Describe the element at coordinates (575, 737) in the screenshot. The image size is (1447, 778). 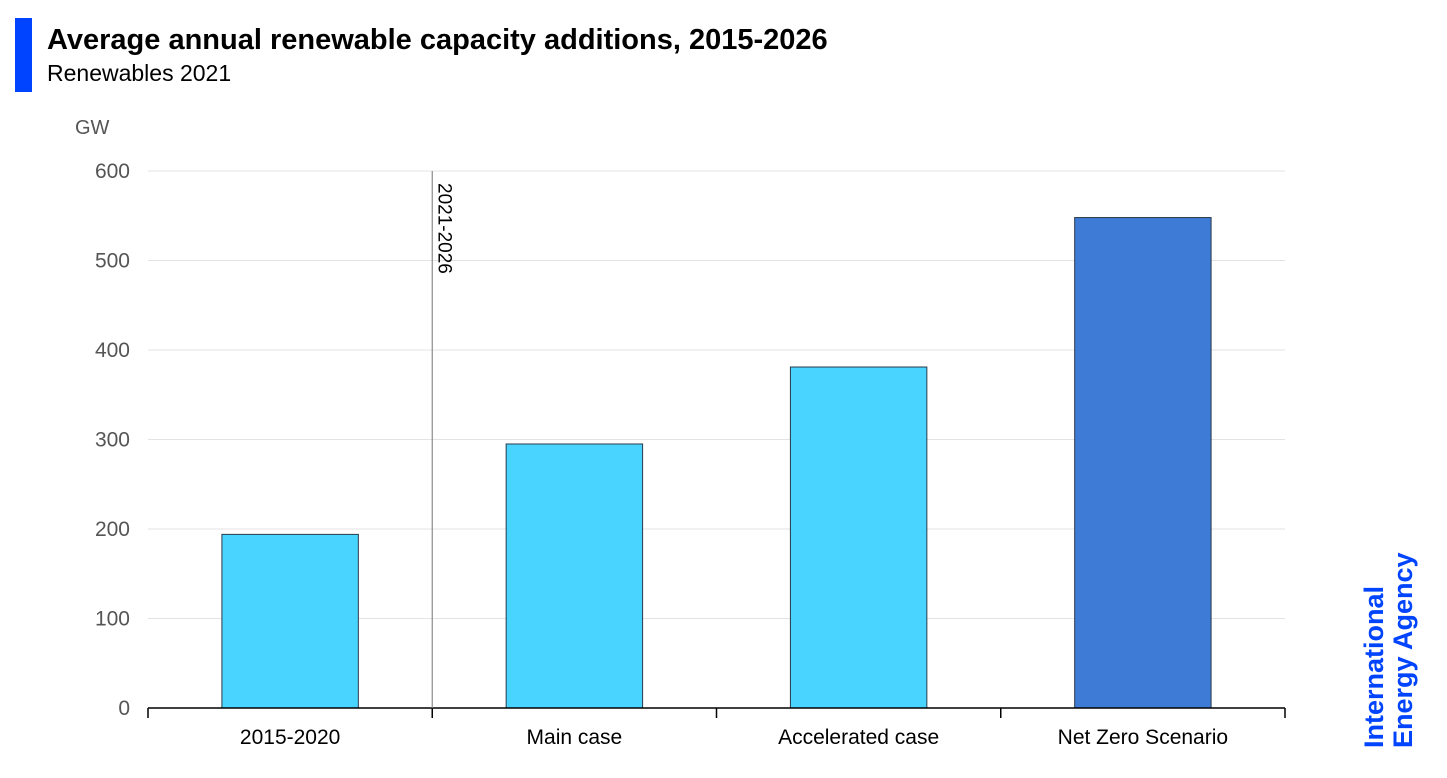
I see `x-tick-label: Main case` at that location.